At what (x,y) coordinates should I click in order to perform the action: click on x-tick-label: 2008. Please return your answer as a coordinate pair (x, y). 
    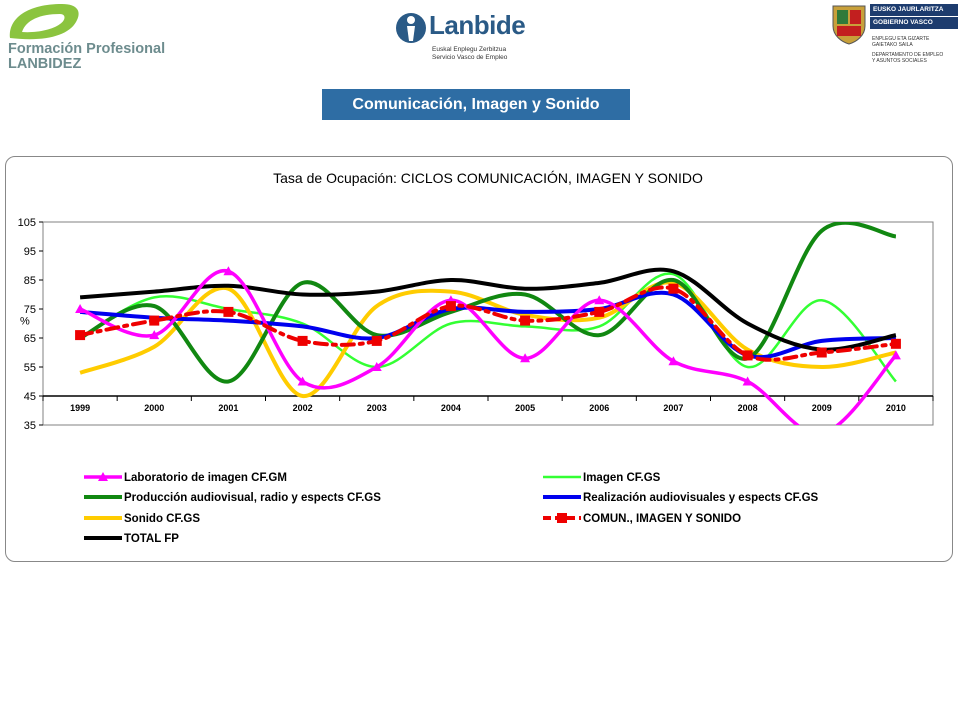
    Looking at the image, I should click on (748, 408).